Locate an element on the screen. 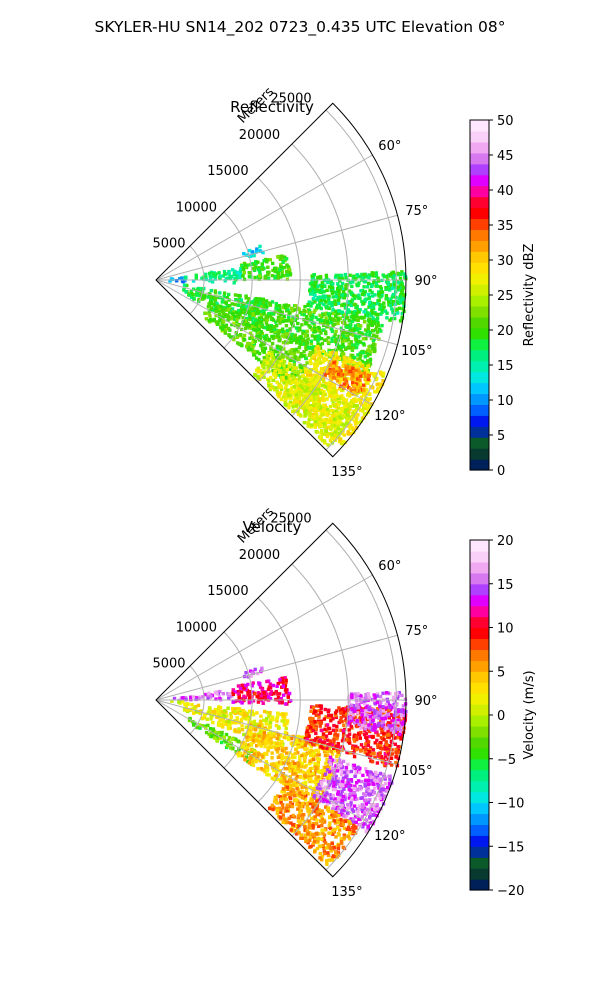 The width and height of the screenshot is (600, 1000). colorbar-tick-label: 25 is located at coordinates (505, 296).